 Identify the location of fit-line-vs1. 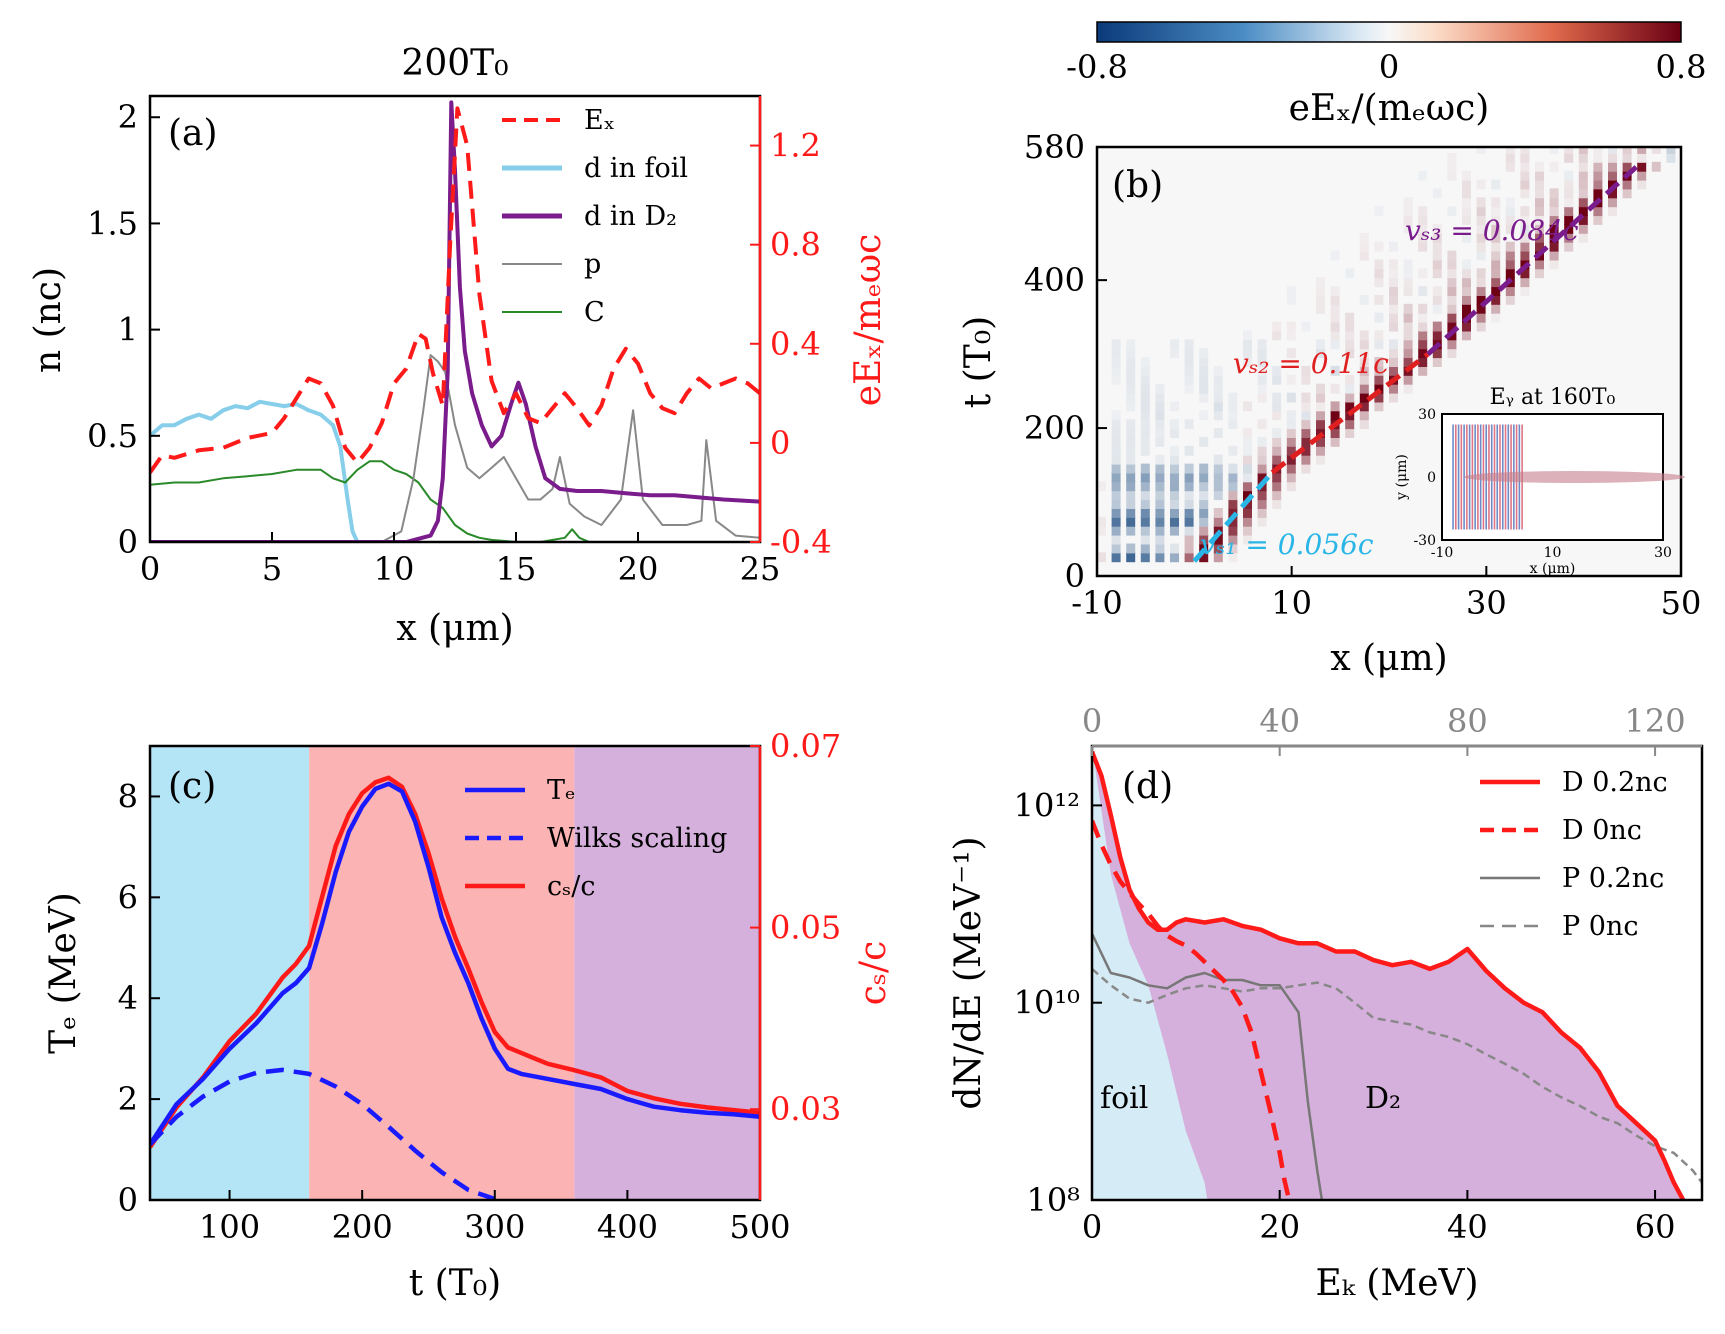
(1233, 516).